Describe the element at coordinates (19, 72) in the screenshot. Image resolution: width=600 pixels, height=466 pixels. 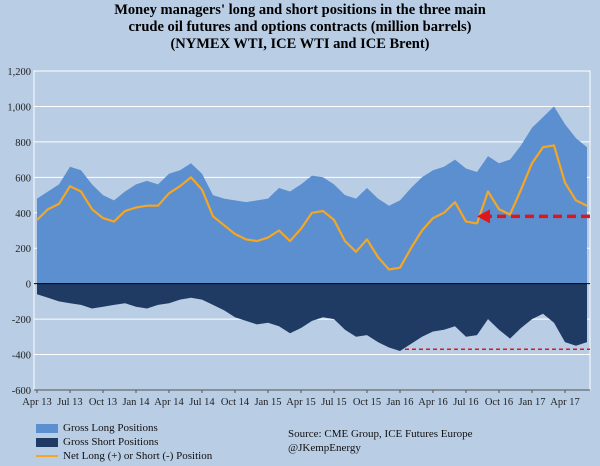
I see `y-tick-label: 1,200` at that location.